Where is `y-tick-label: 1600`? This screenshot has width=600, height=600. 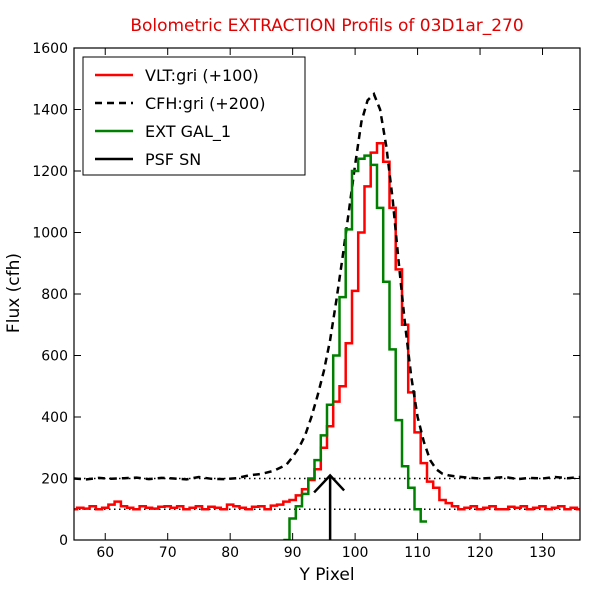
y-tick-label: 1600 is located at coordinates (50, 49).